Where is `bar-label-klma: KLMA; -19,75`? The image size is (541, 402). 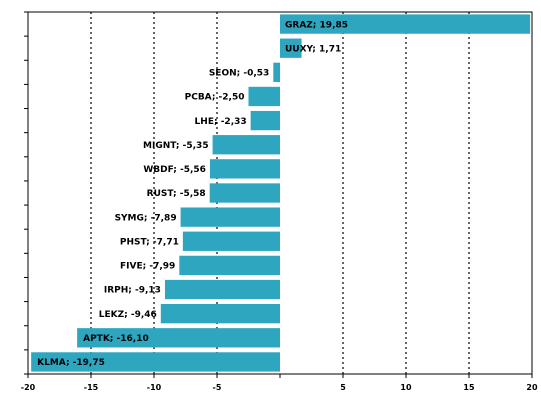 bar-label-klma: KLMA; -19,75 is located at coordinates (71, 363).